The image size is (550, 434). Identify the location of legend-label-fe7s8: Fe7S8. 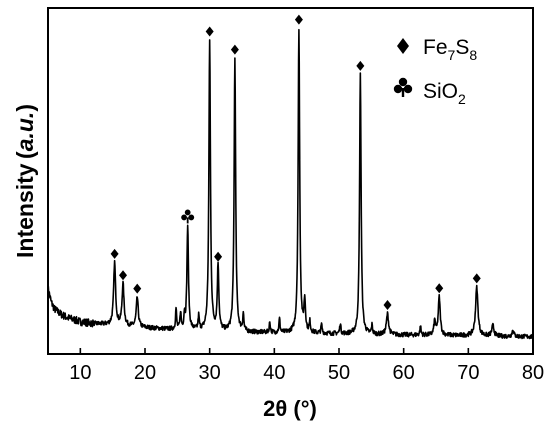
(450, 49).